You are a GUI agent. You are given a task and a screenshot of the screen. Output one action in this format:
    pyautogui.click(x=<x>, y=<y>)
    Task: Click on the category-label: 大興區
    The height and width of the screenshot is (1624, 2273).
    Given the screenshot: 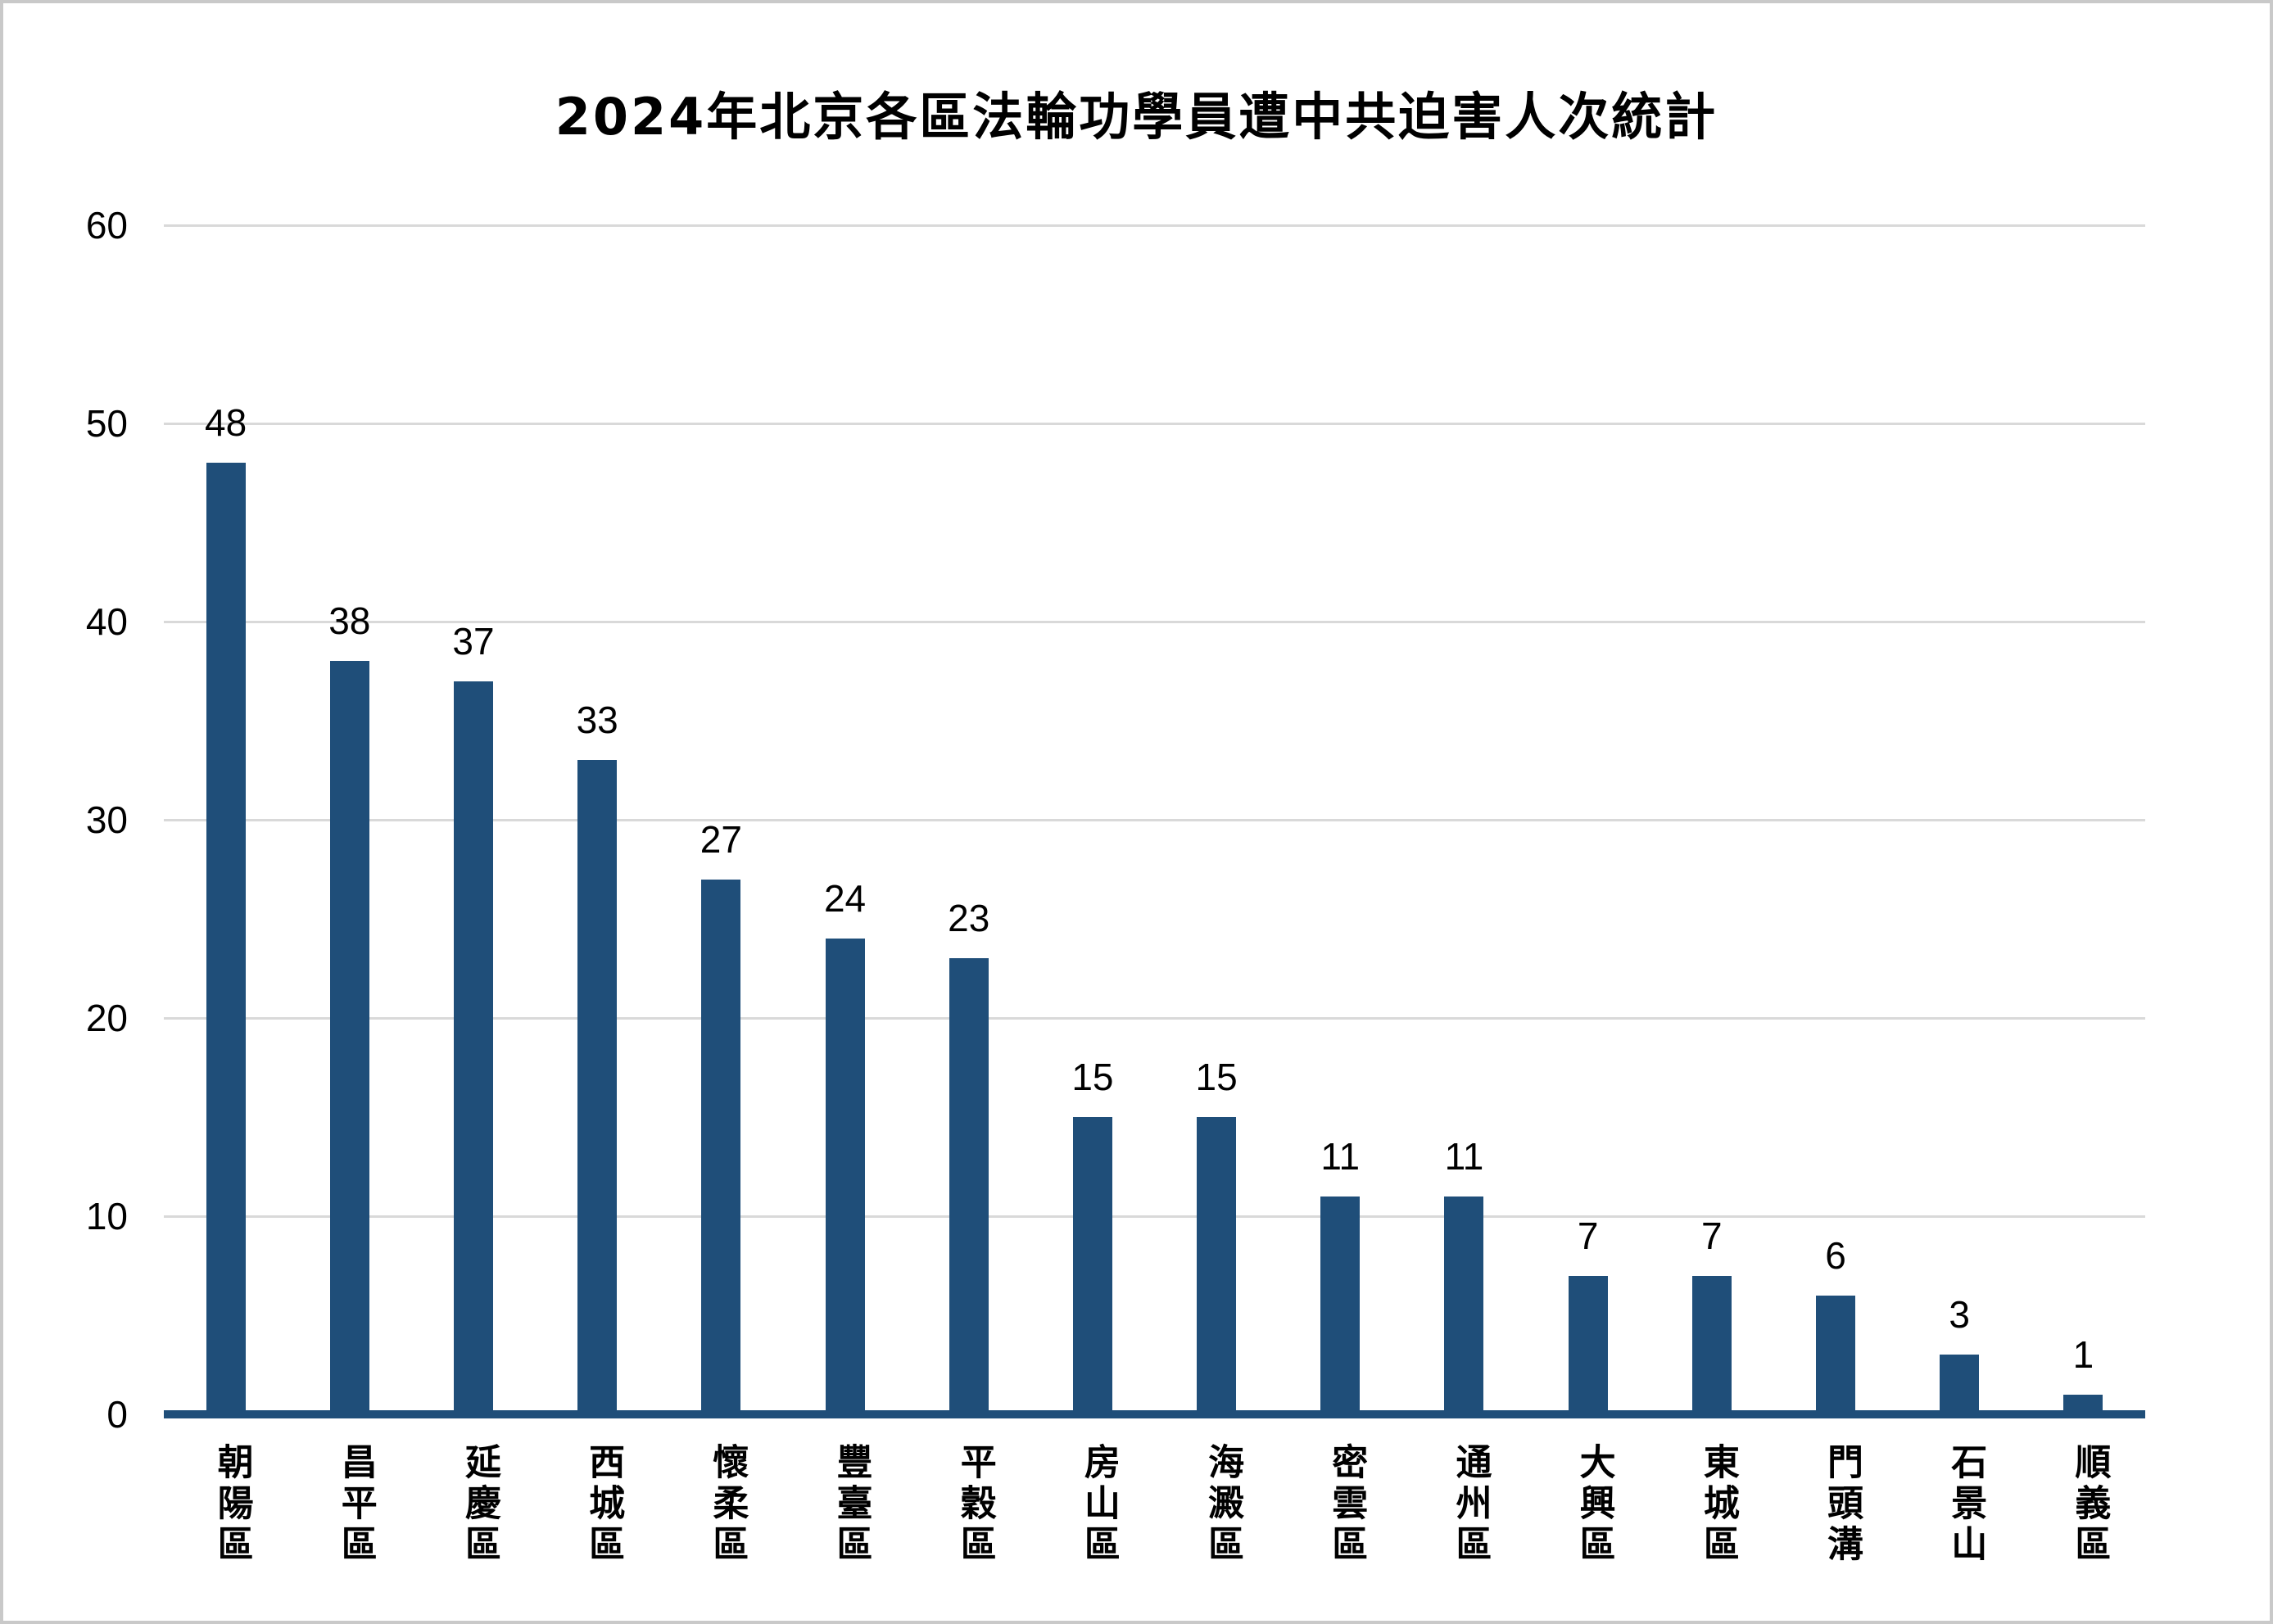 What is the action you would take?
    pyautogui.click(x=1594, y=1505)
    